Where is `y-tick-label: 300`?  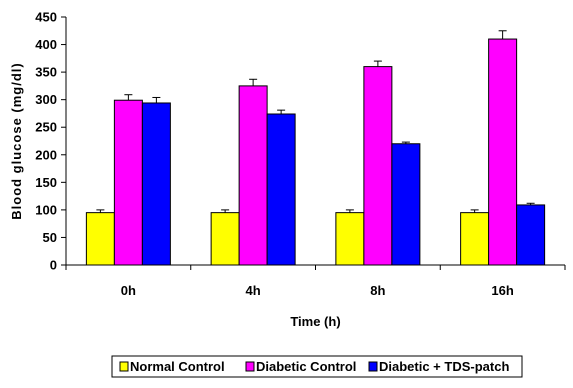
y-tick-label: 300 is located at coordinates (46, 99).